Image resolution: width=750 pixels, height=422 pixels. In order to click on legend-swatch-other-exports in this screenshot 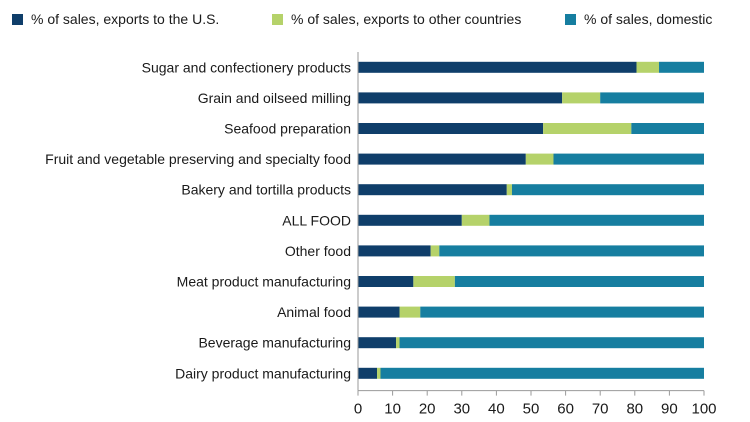, I will do `click(277, 19)`.